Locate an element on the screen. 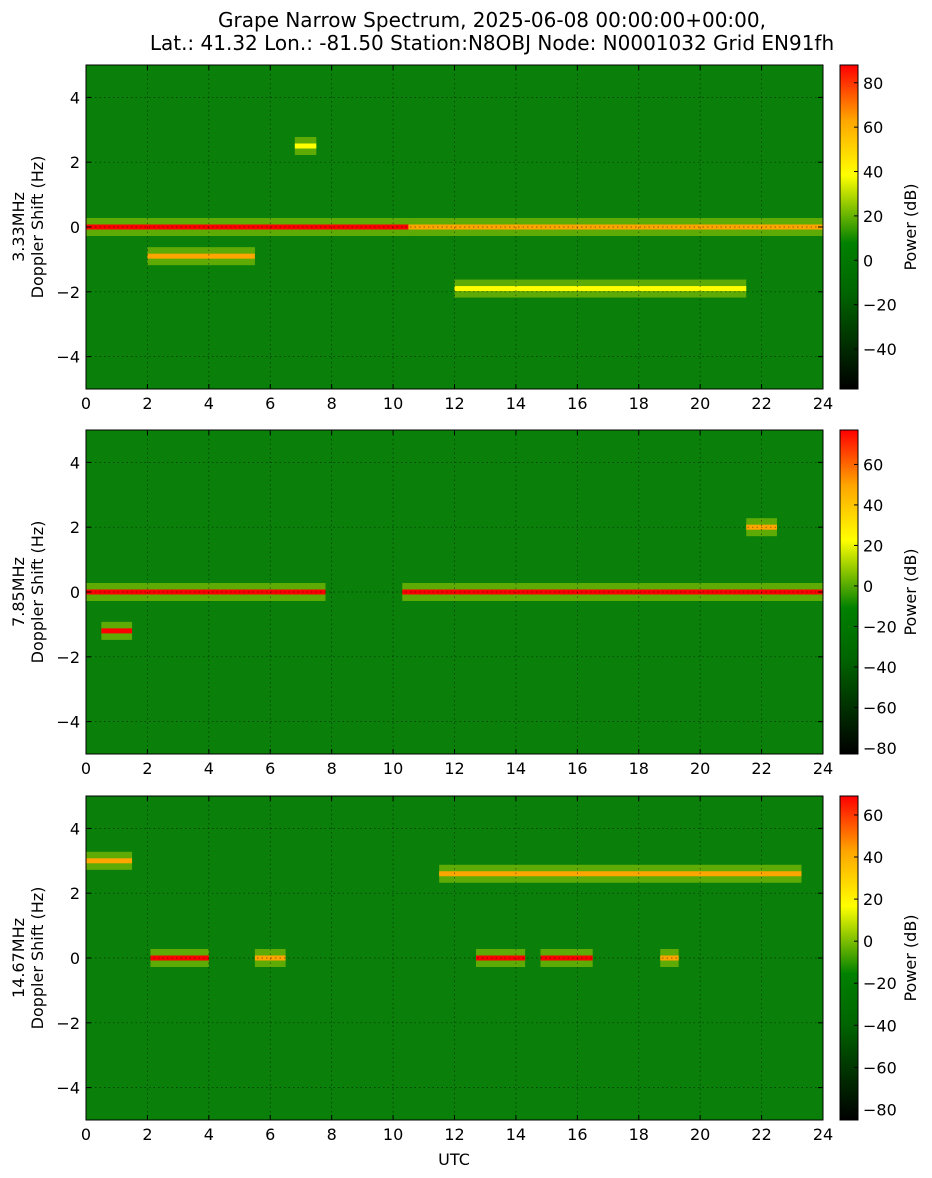 The height and width of the screenshot is (1178, 932). frequency-label: 3.33MHz is located at coordinates (18, 227).